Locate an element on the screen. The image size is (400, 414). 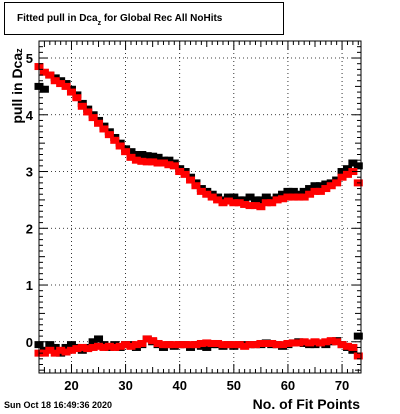
x-tick-label: 70 is located at coordinates (342, 385).